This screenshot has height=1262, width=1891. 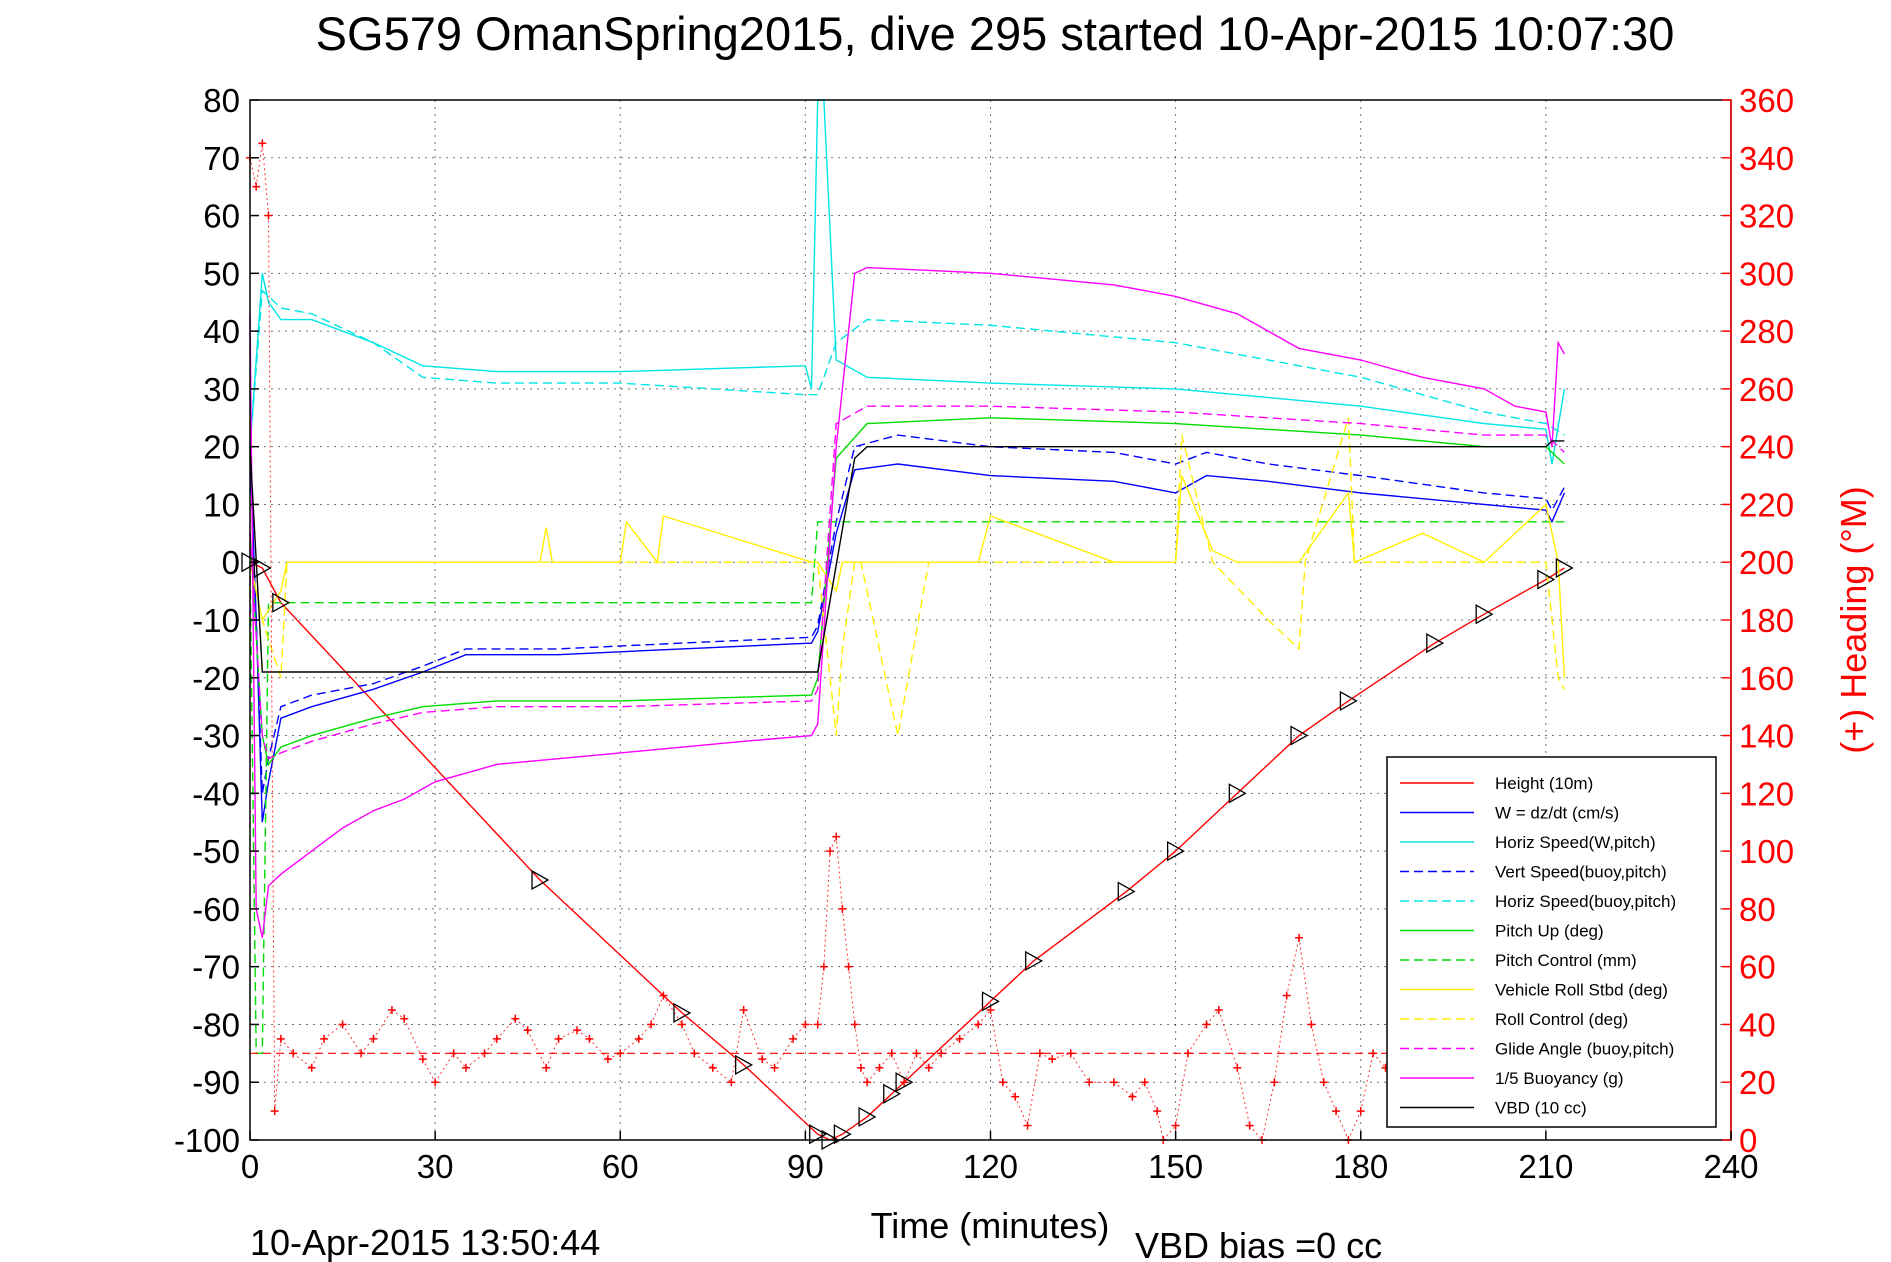 What do you see at coordinates (1551, 942) in the screenshot?
I see `legend-box` at bounding box center [1551, 942].